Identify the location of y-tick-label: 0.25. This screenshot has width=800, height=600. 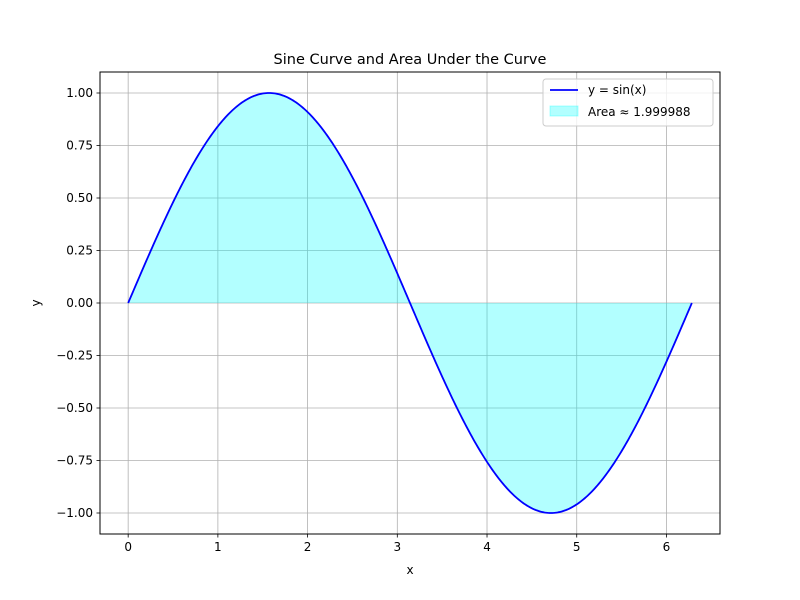
(79, 251).